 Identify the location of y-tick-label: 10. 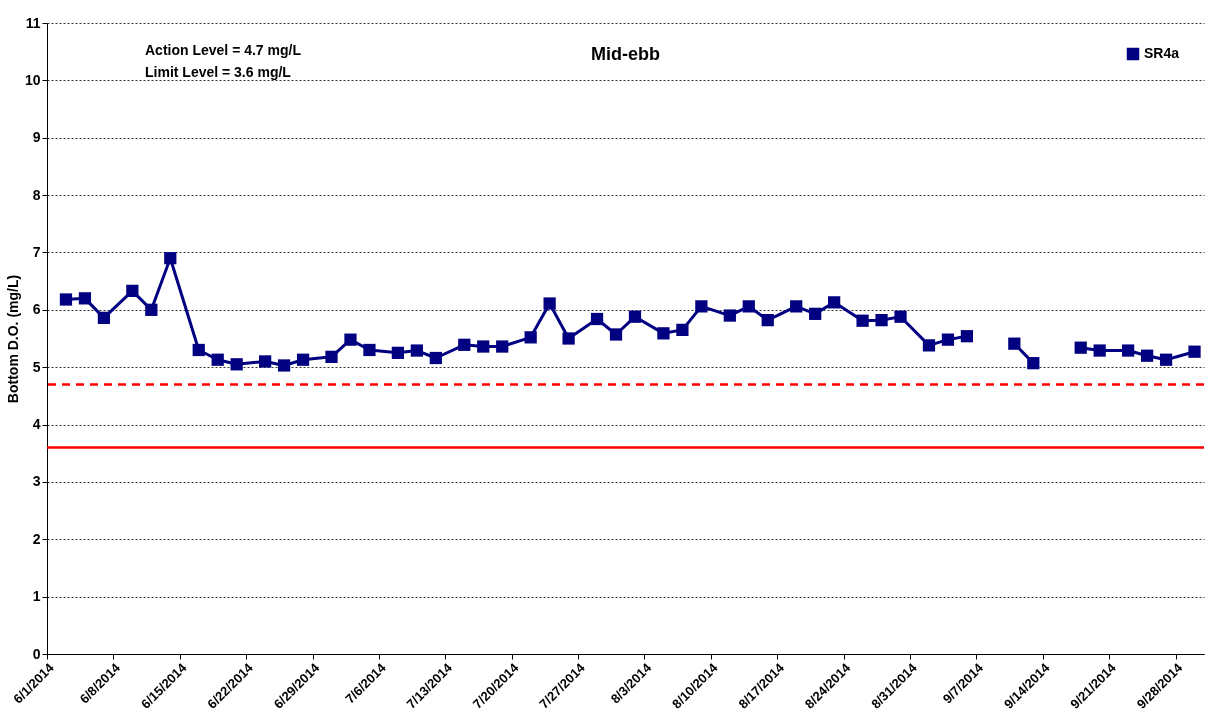
(32, 79).